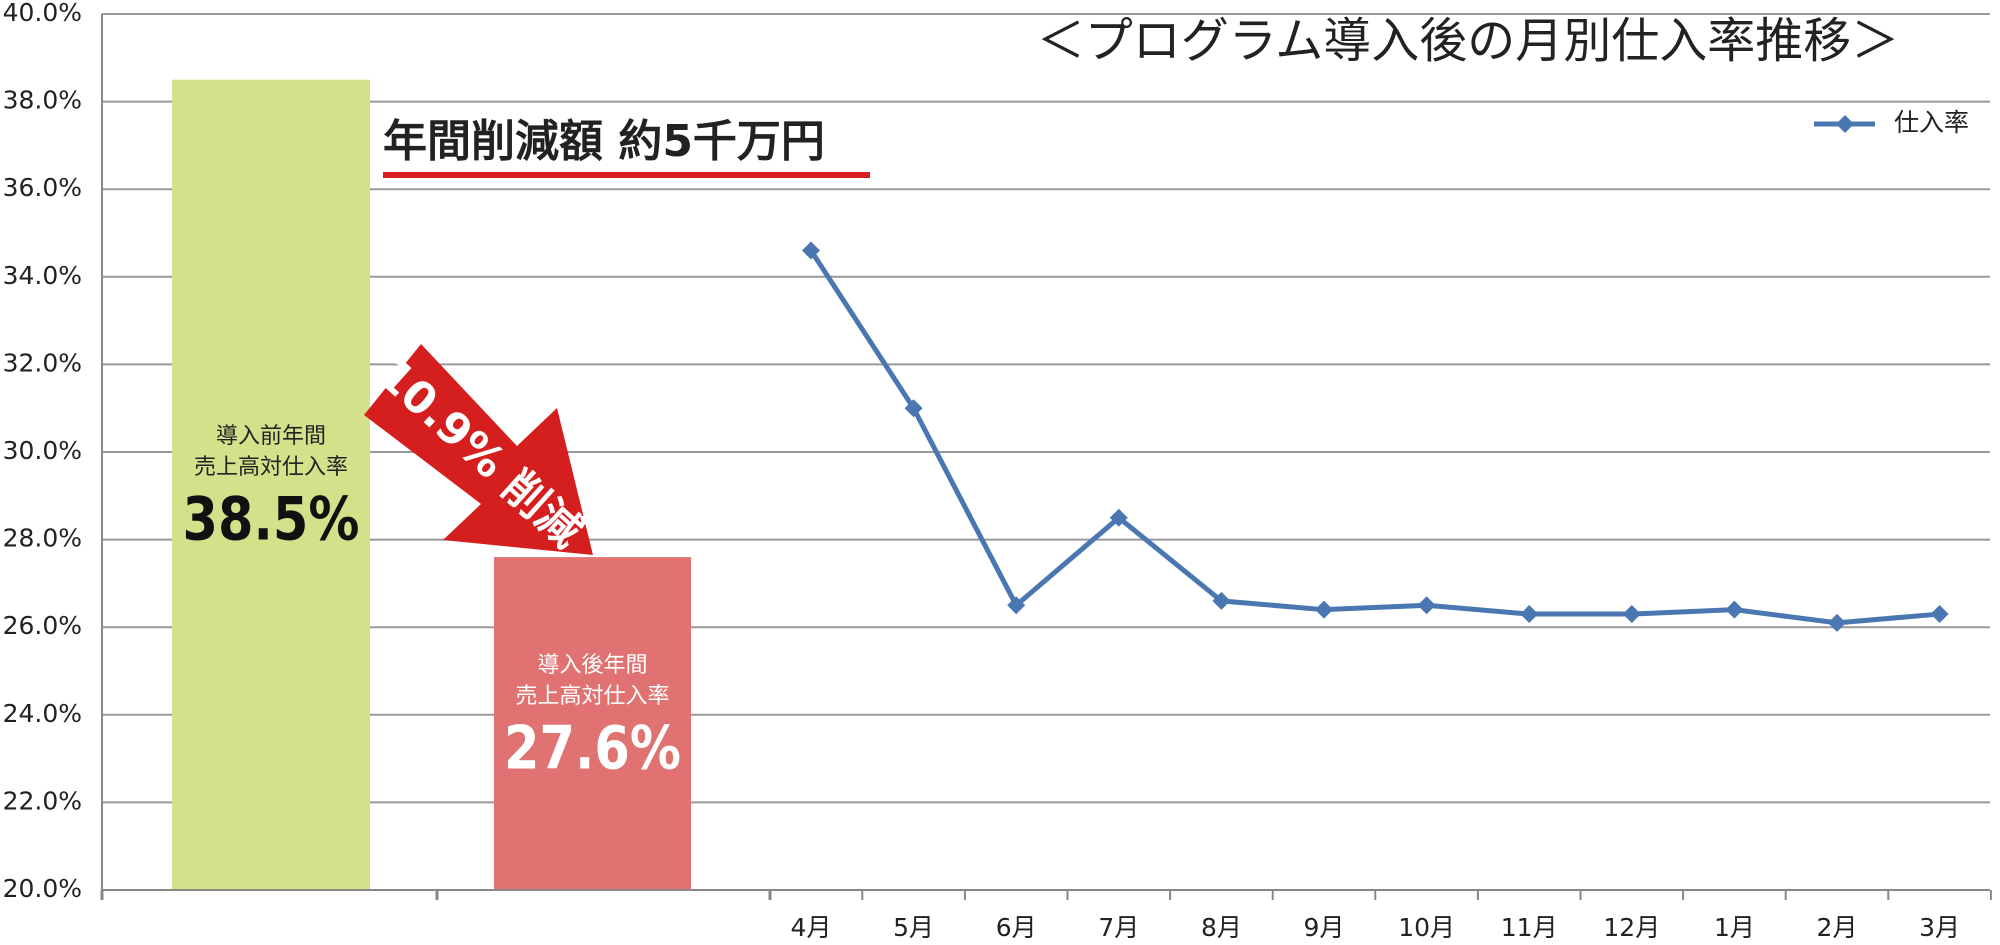 This screenshot has width=2000, height=945. What do you see at coordinates (271, 436) in the screenshot?
I see `bar-label: 導入前年間` at bounding box center [271, 436].